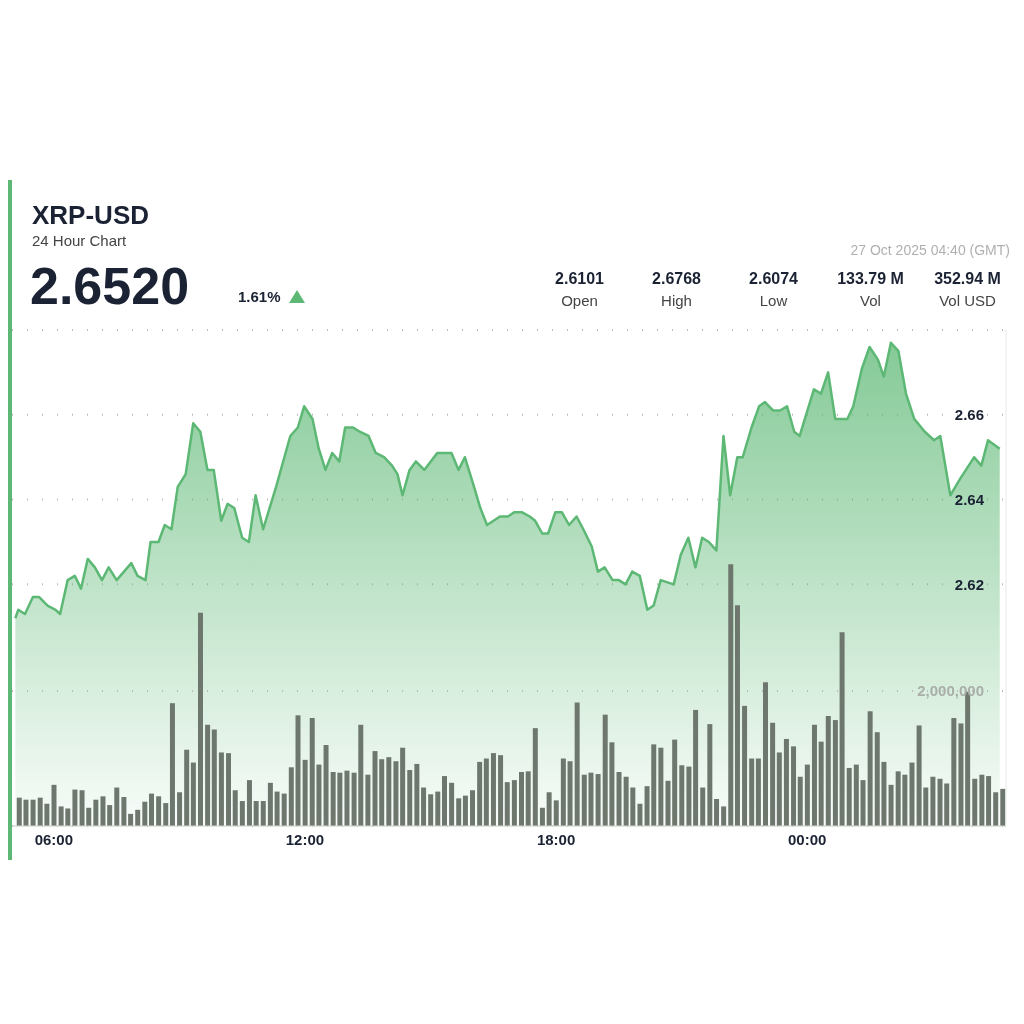  What do you see at coordinates (579, 300) in the screenshot?
I see `text: Open` at bounding box center [579, 300].